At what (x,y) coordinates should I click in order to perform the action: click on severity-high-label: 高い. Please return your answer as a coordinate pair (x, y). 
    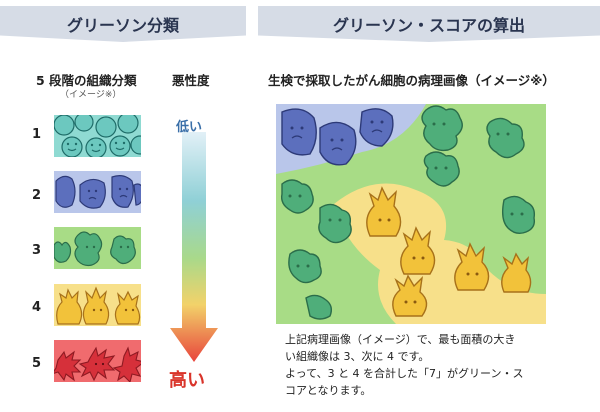
    Looking at the image, I should click on (187, 380).